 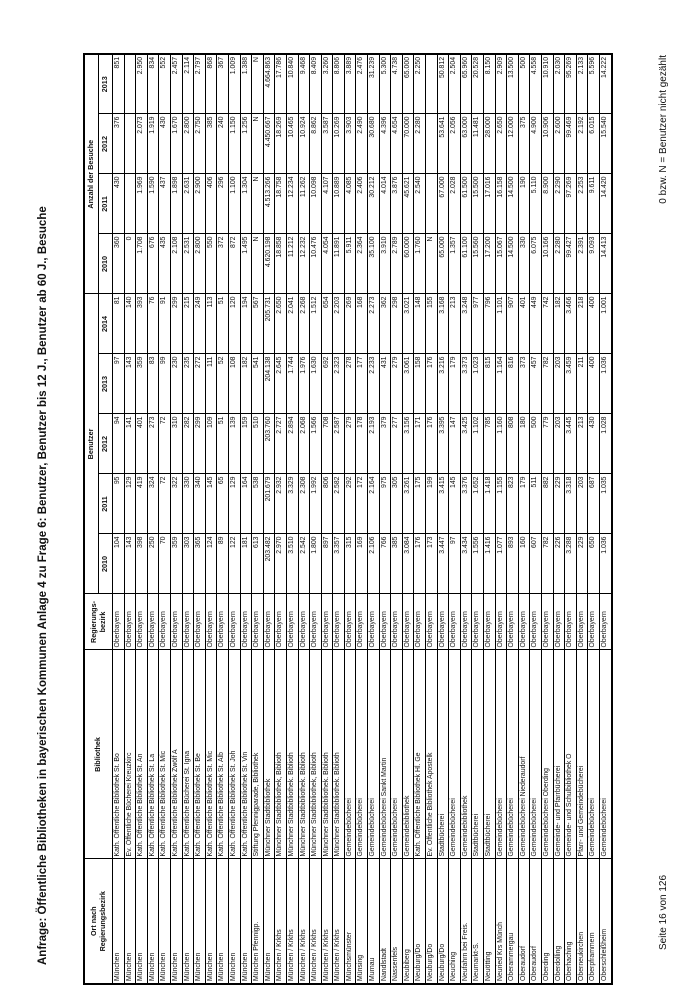 I want to click on besuche-2012-cell: 18.269, so click(x=280, y=143).